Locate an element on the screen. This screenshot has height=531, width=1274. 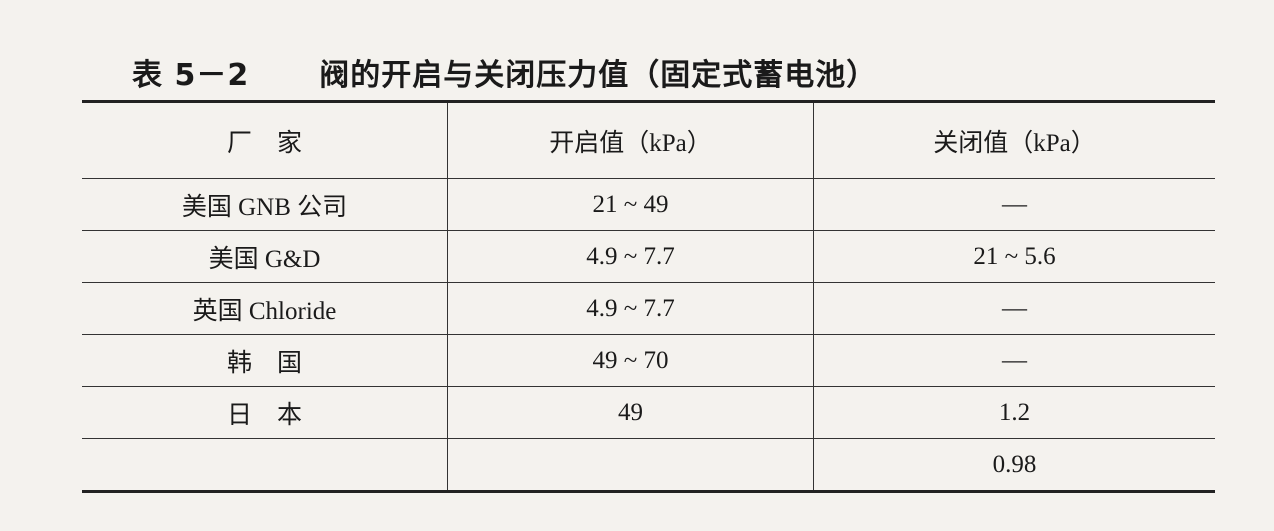
manufacturer-cell: 日 本 is located at coordinates (265, 412).